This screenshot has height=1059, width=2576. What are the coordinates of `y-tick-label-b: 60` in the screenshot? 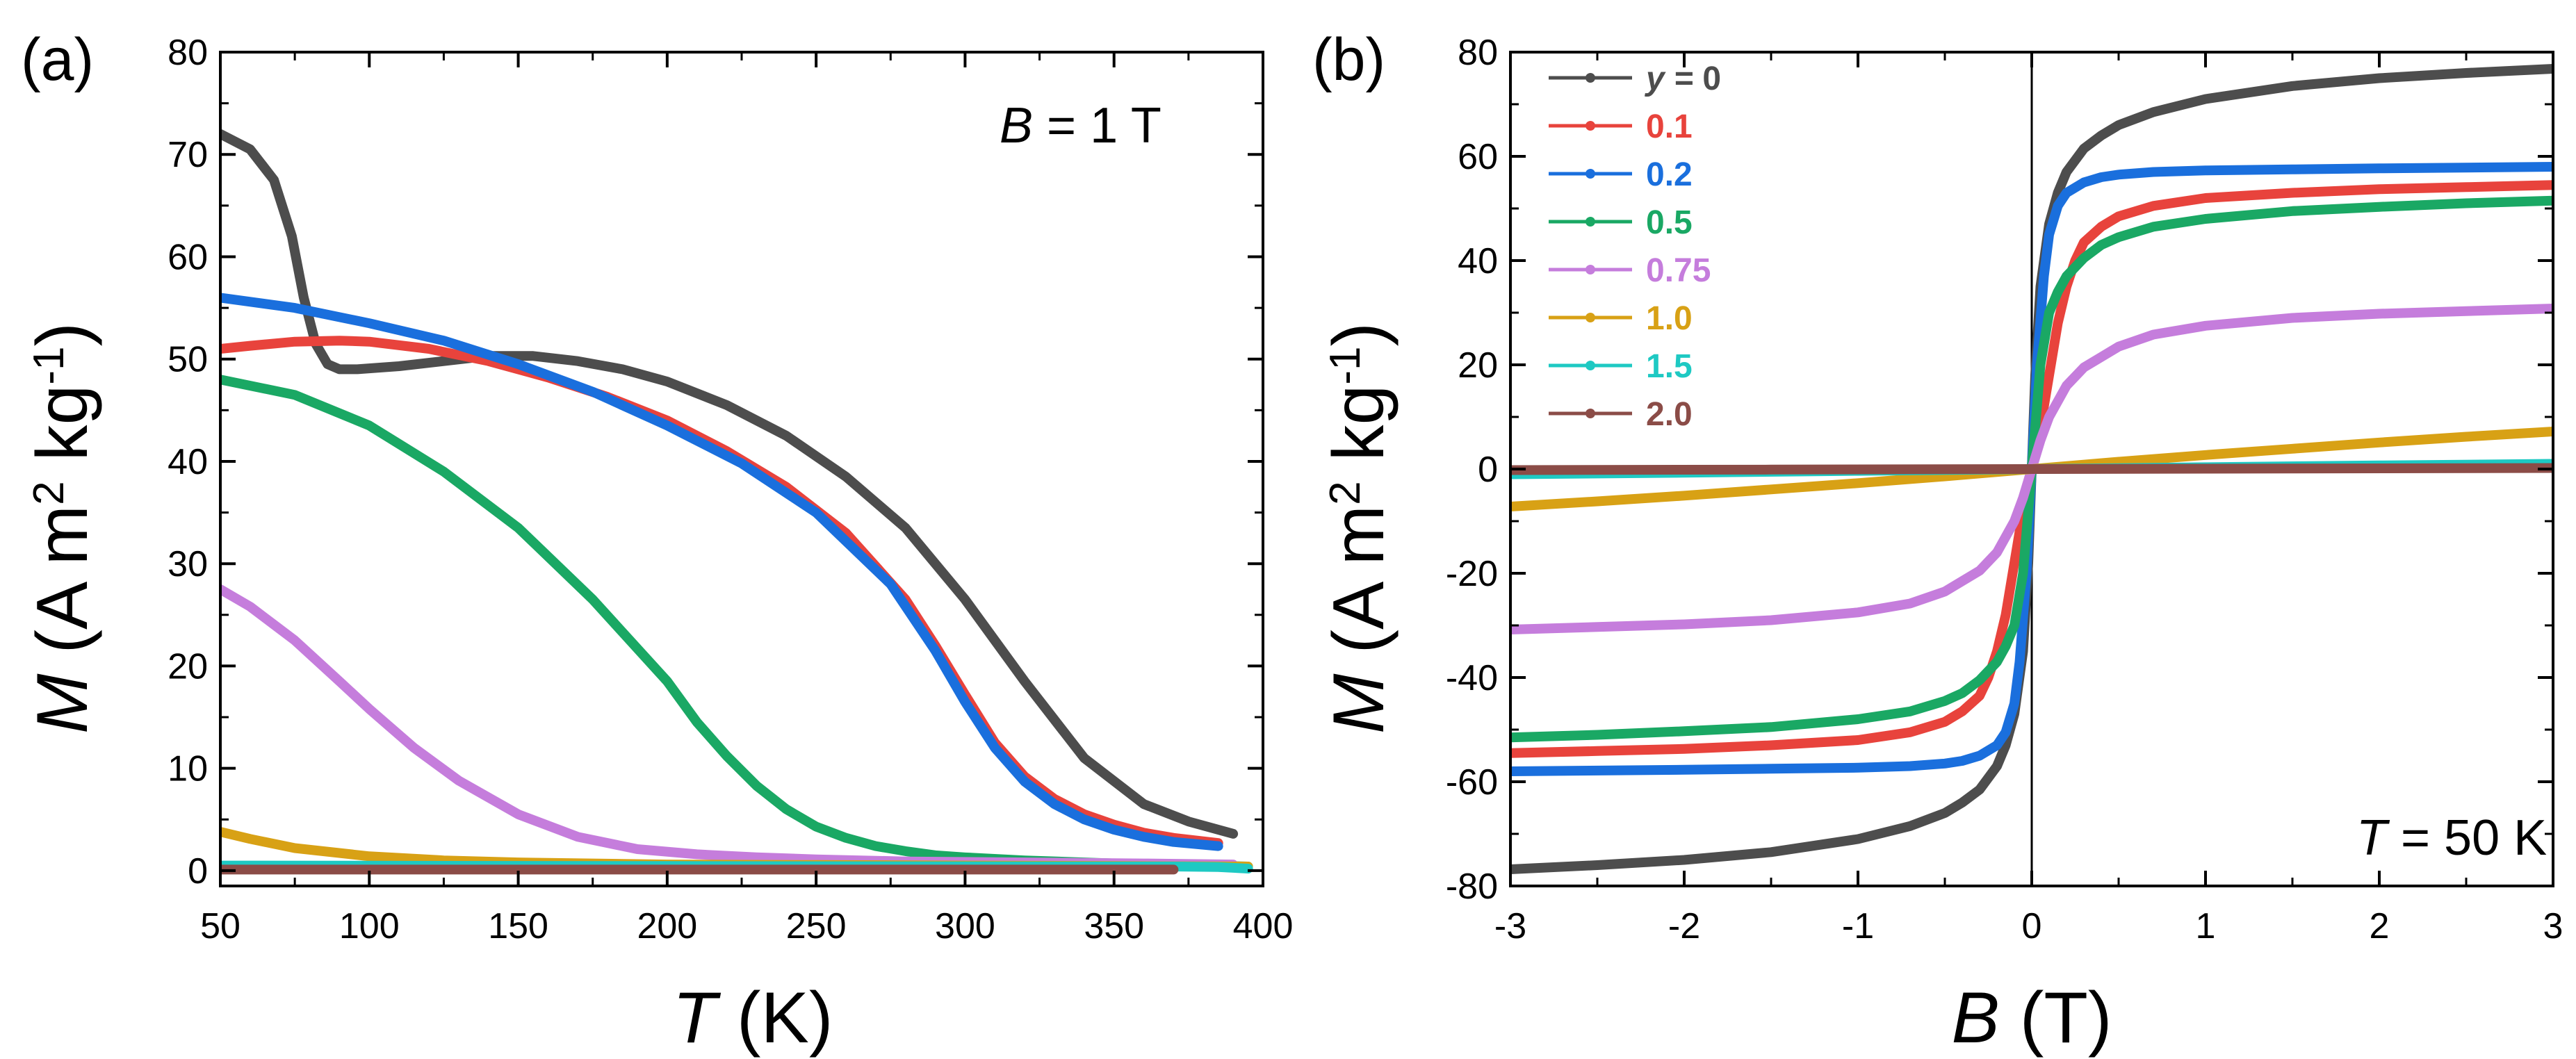 It's located at (1478, 157).